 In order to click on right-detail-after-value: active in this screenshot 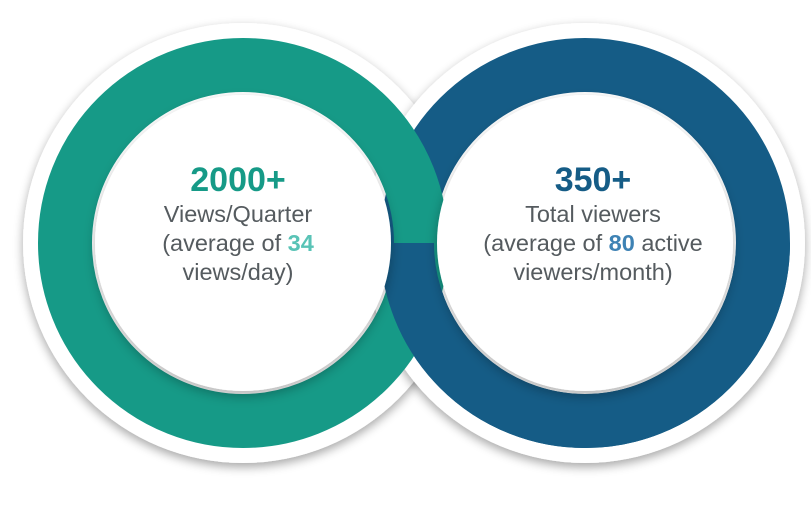, I will do `click(668, 243)`.